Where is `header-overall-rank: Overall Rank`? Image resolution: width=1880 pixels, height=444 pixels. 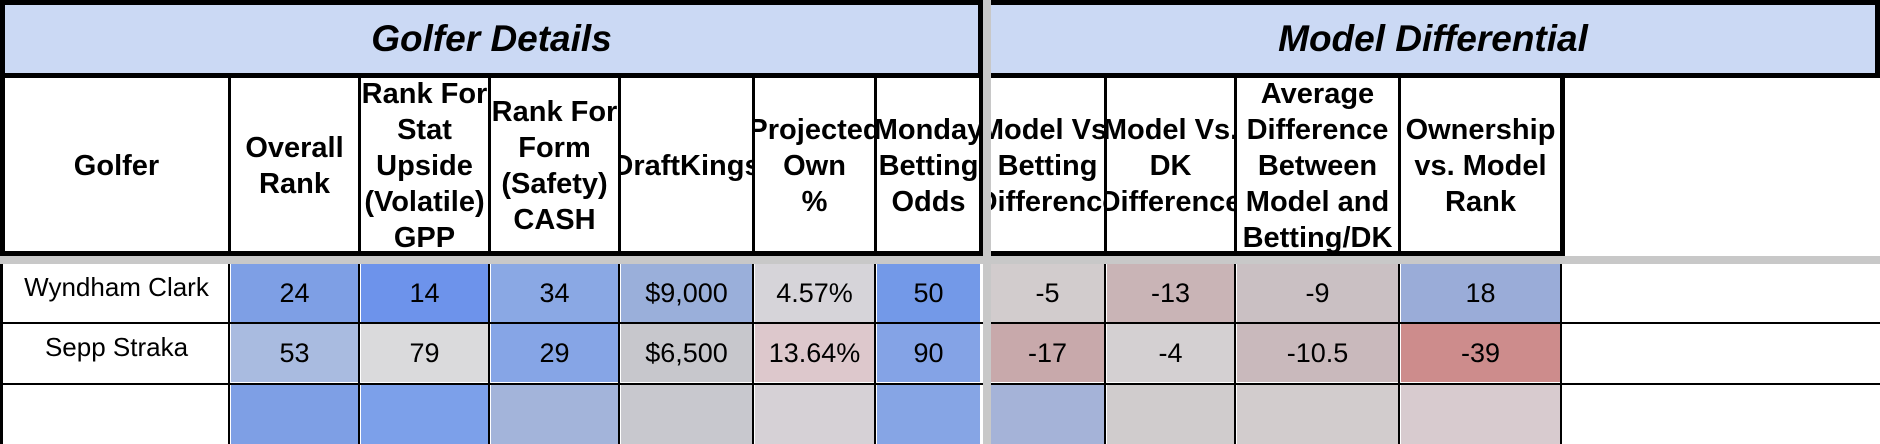 header-overall-rank: Overall Rank is located at coordinates (294, 165).